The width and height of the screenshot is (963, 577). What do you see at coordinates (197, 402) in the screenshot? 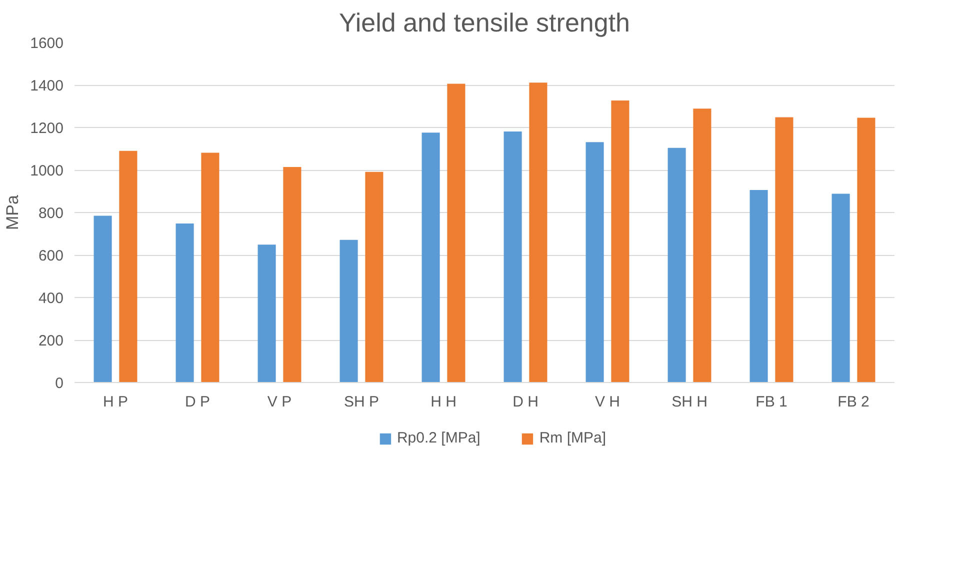
I see `x-tick-label: D P` at bounding box center [197, 402].